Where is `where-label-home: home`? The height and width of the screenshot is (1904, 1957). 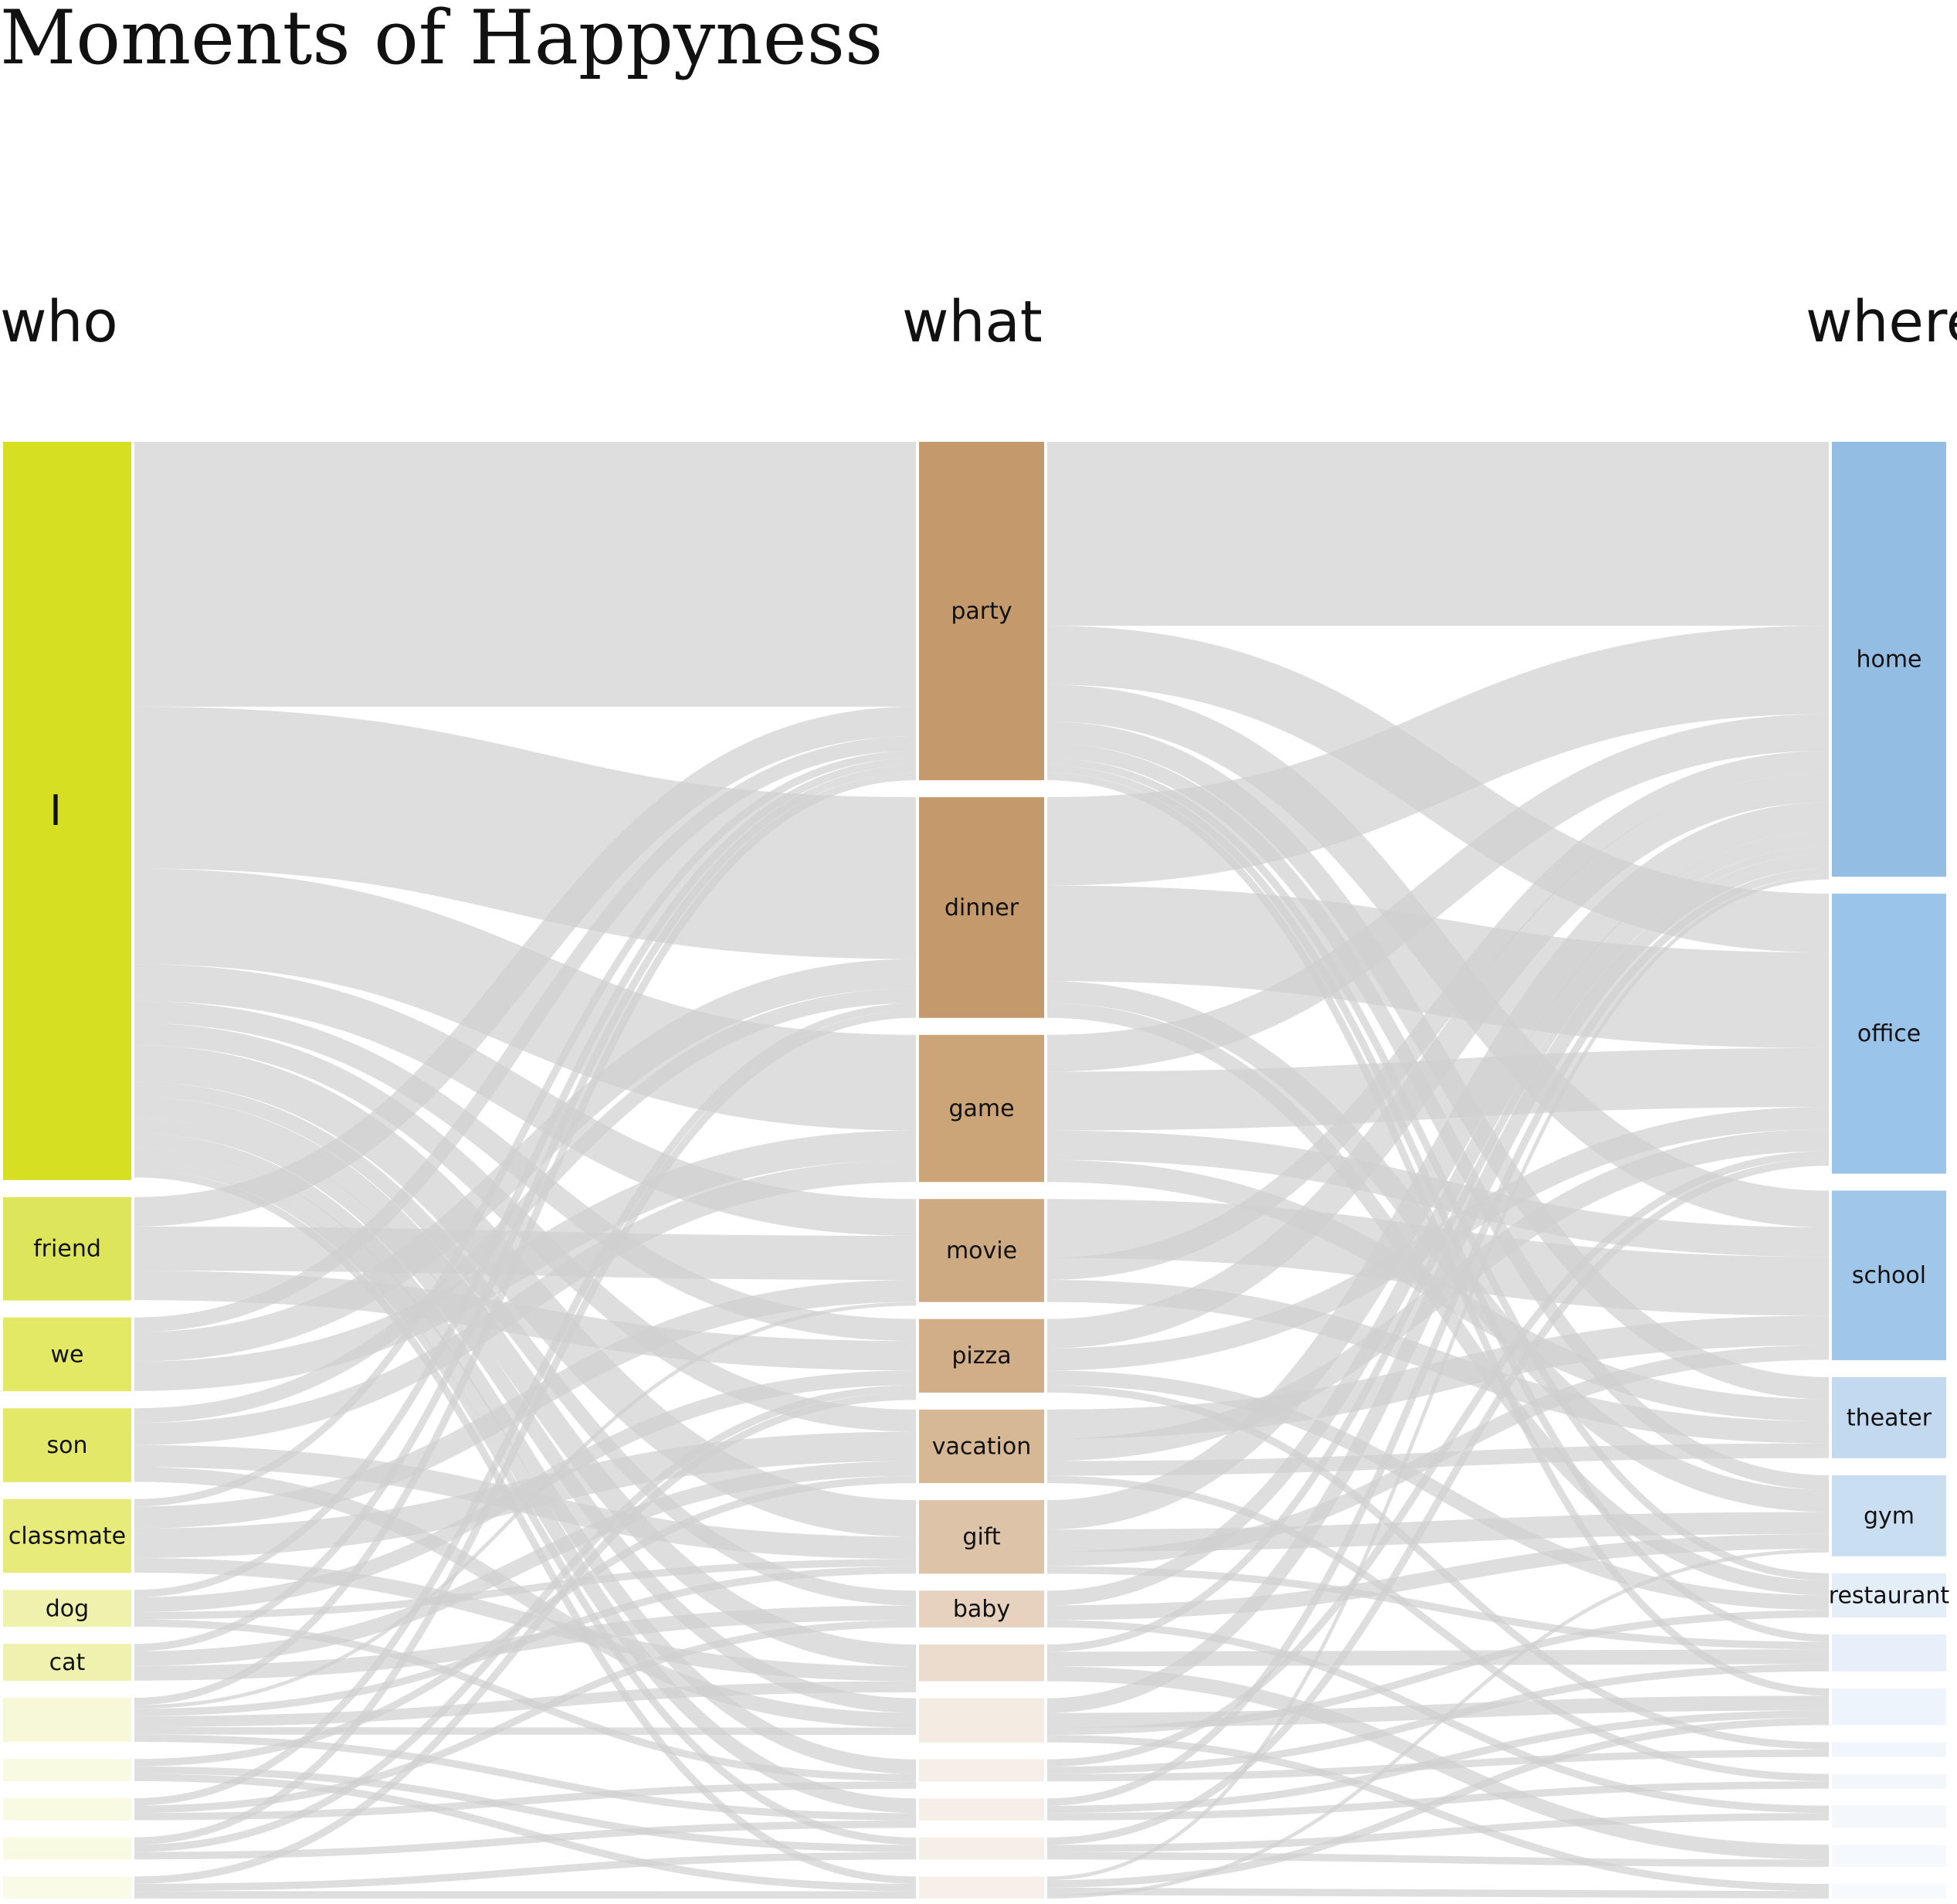 where-label-home: home is located at coordinates (1889, 659).